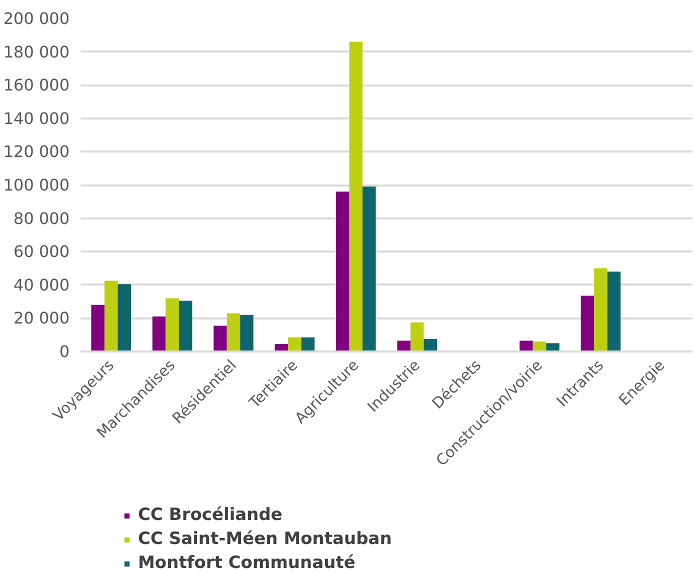 The width and height of the screenshot is (700, 573). I want to click on y-tick-label: 120 000, so click(36, 152).